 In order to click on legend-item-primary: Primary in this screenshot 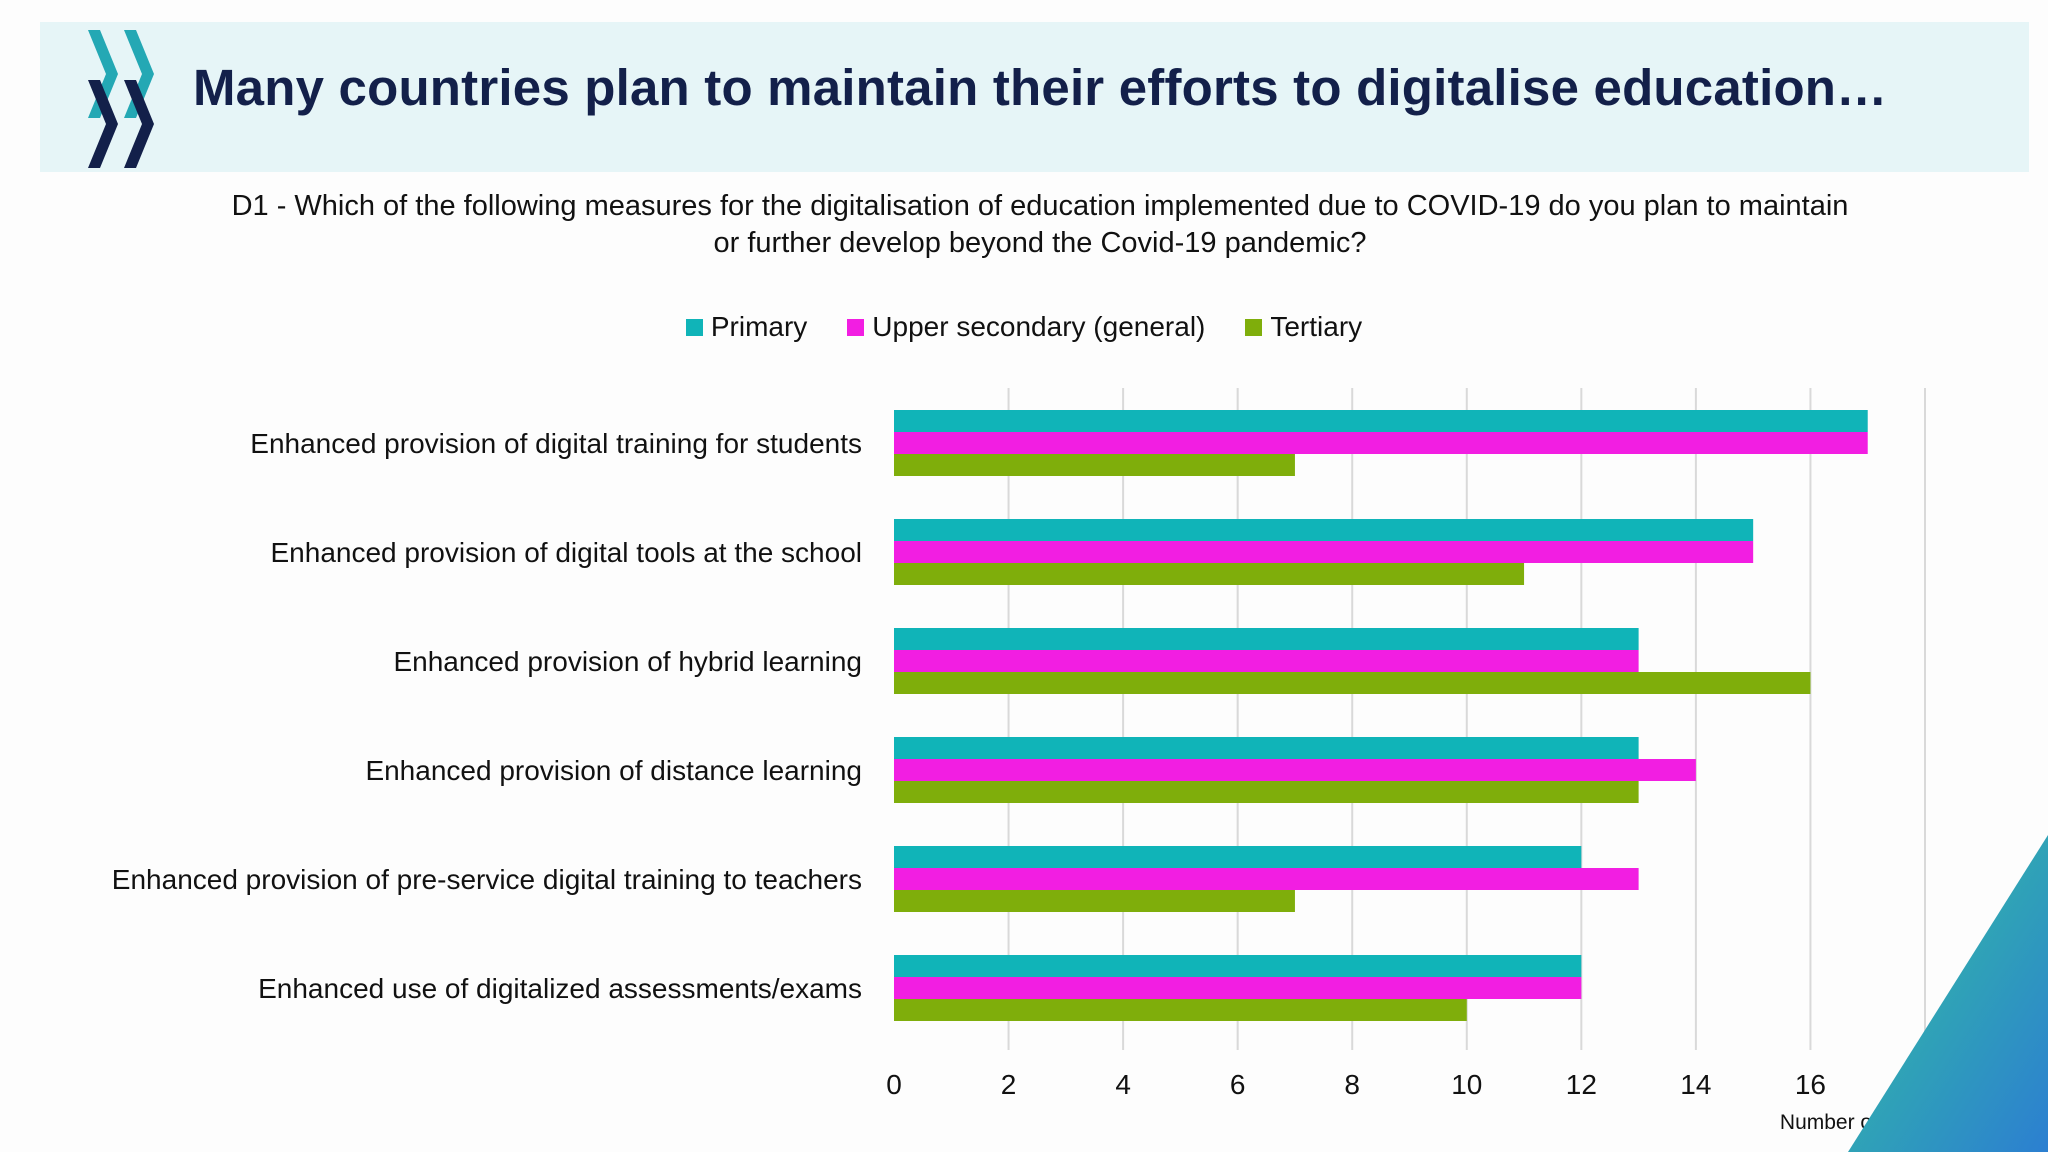, I will do `click(746, 327)`.